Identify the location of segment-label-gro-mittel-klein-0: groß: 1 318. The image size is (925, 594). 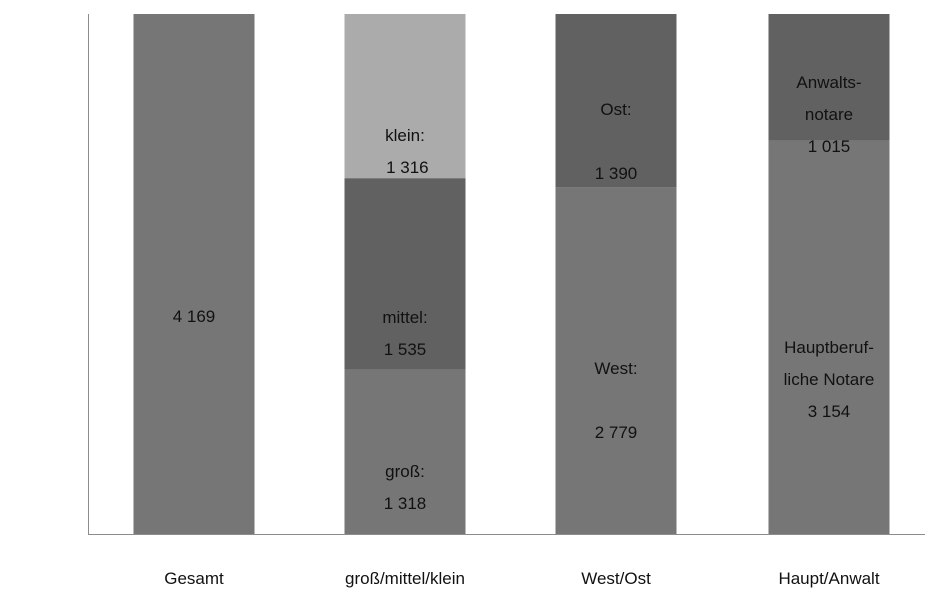
(405, 487).